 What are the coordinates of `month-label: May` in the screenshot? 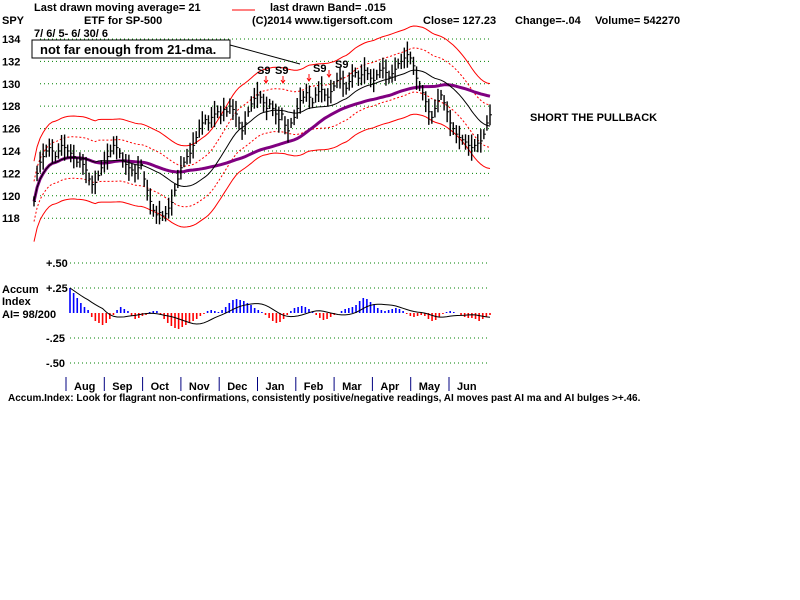 It's located at (430, 387).